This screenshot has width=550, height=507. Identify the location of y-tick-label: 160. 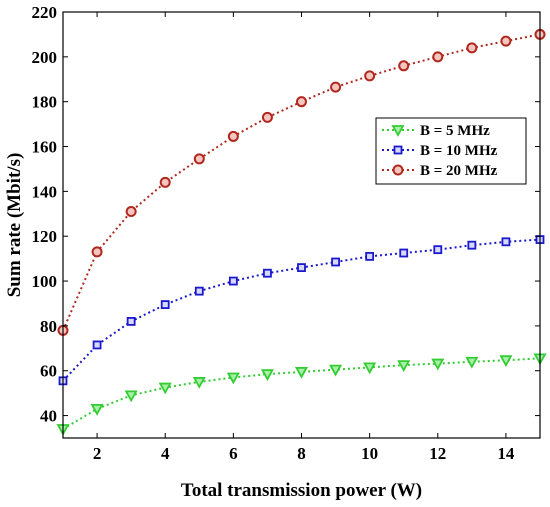
(45, 147).